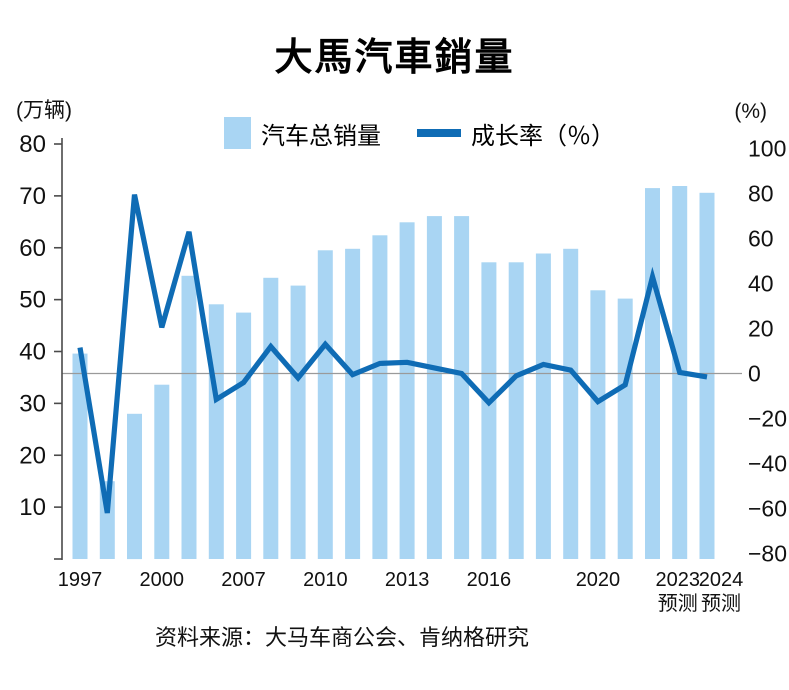 Image resolution: width=789 pixels, height=690 pixels. I want to click on right-axis-tick-label: −60, so click(767, 509).